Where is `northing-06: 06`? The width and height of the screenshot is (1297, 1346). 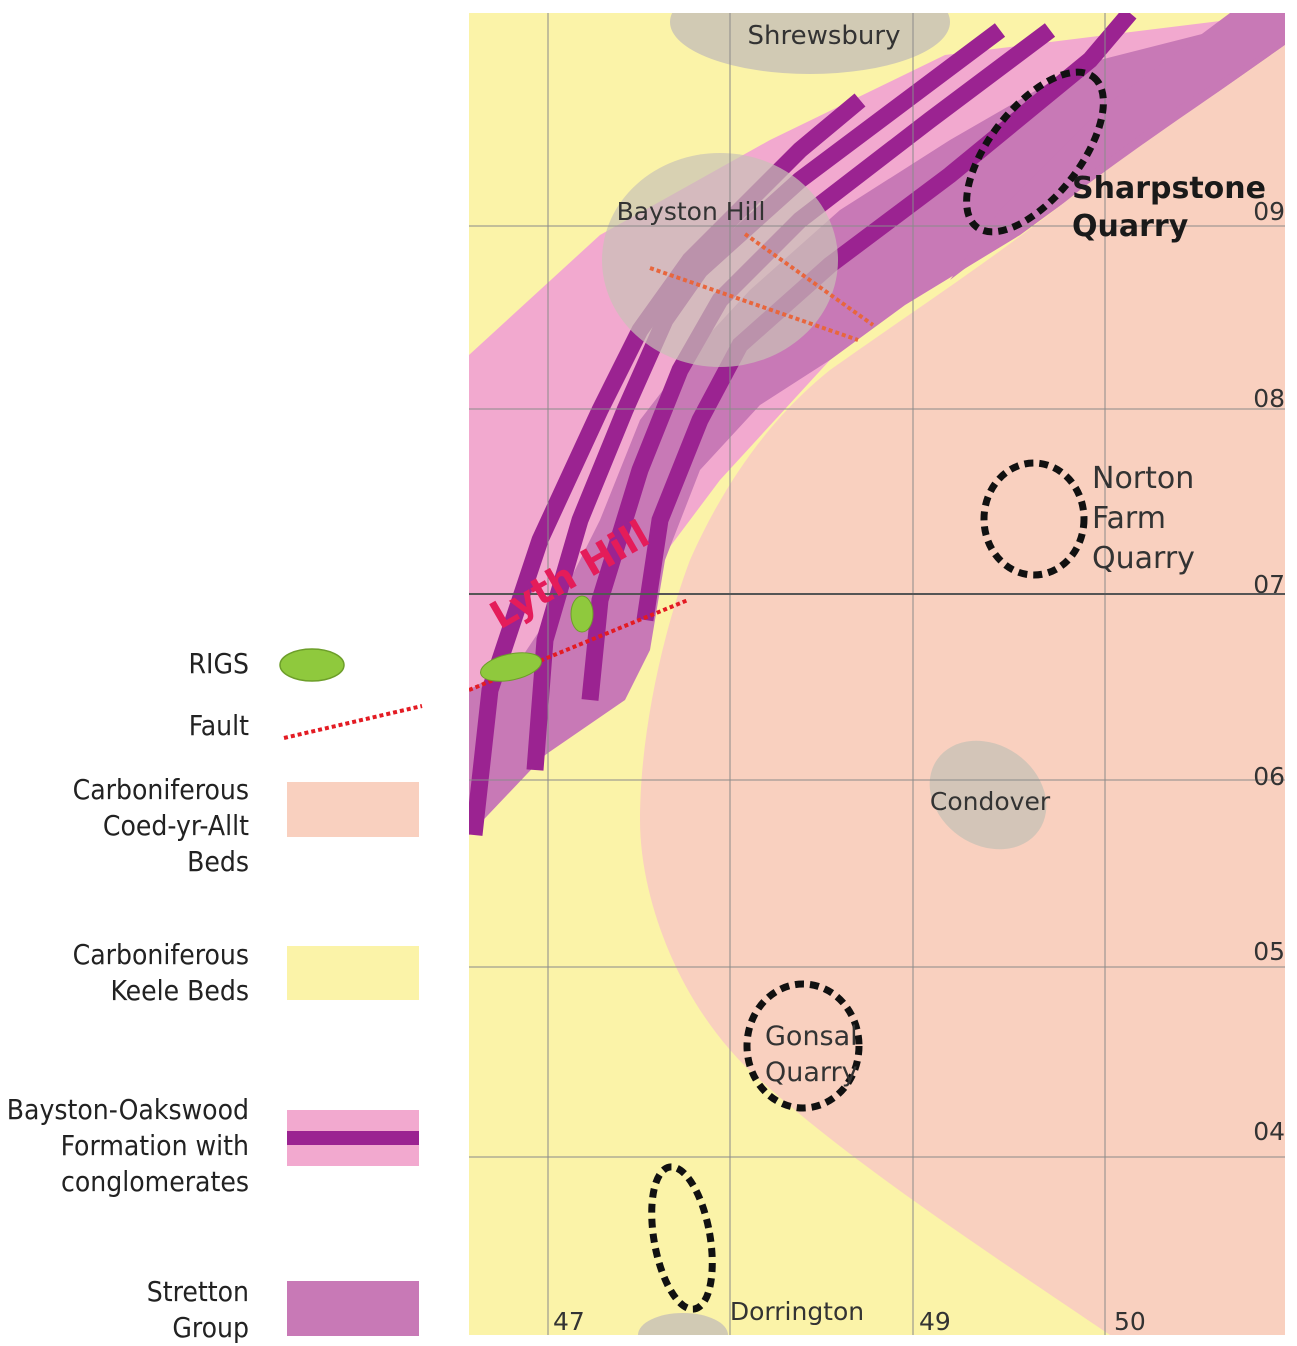 northing-06: 06 is located at coordinates (1269, 776).